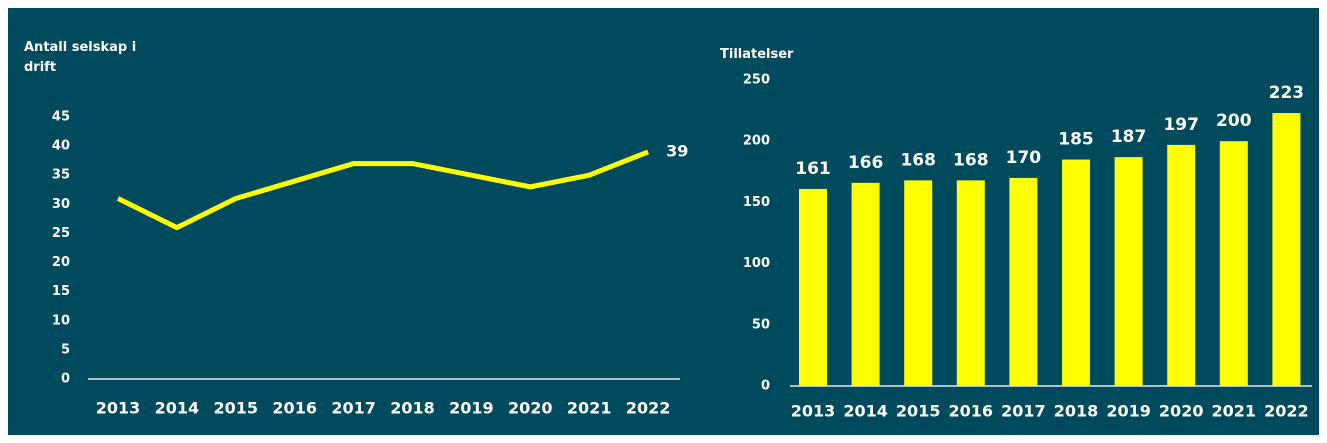 The height and width of the screenshot is (443, 1327). What do you see at coordinates (1234, 121) in the screenshot?
I see `data-label: 200` at bounding box center [1234, 121].